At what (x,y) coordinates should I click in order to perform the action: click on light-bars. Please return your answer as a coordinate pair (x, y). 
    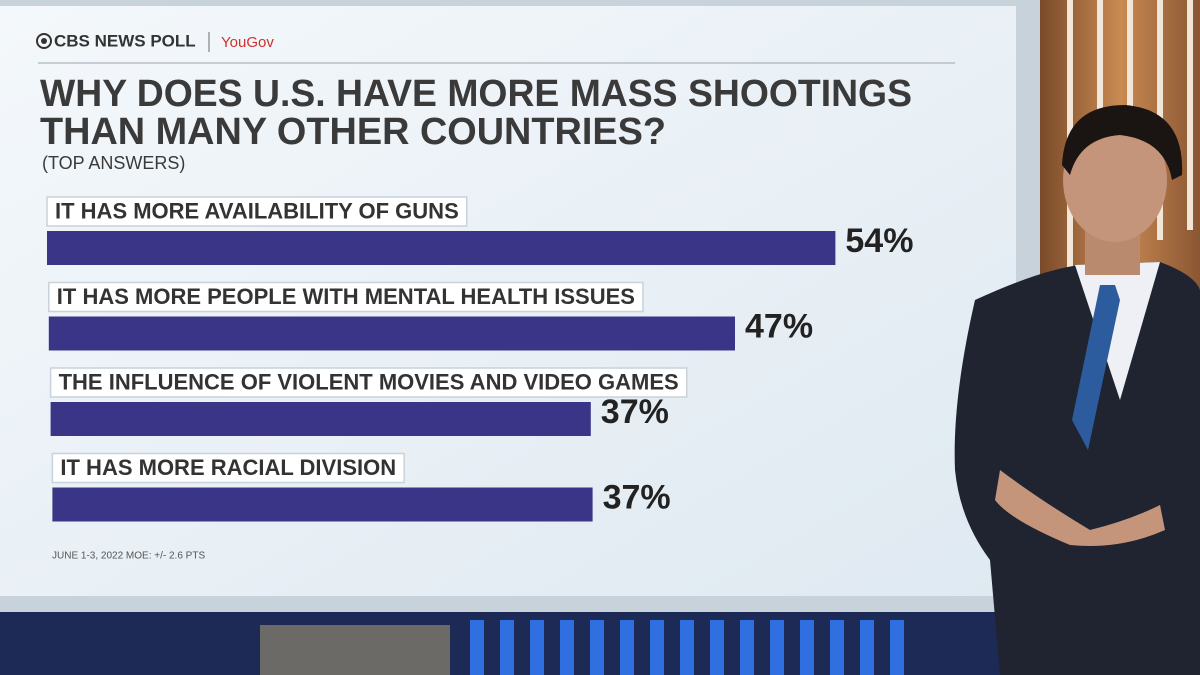
    Looking at the image, I should click on (687, 647).